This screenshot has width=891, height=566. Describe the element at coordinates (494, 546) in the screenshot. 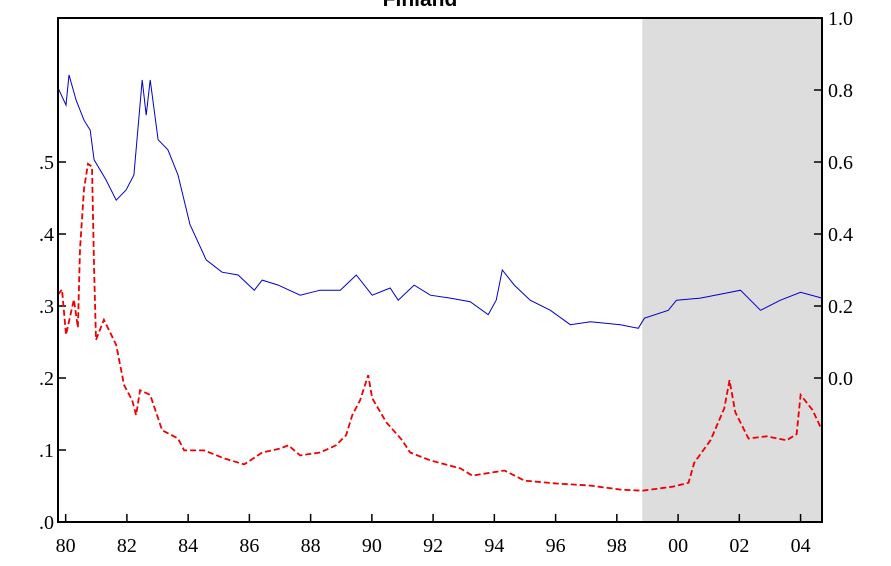

I see `x-tick-label: 94` at that location.